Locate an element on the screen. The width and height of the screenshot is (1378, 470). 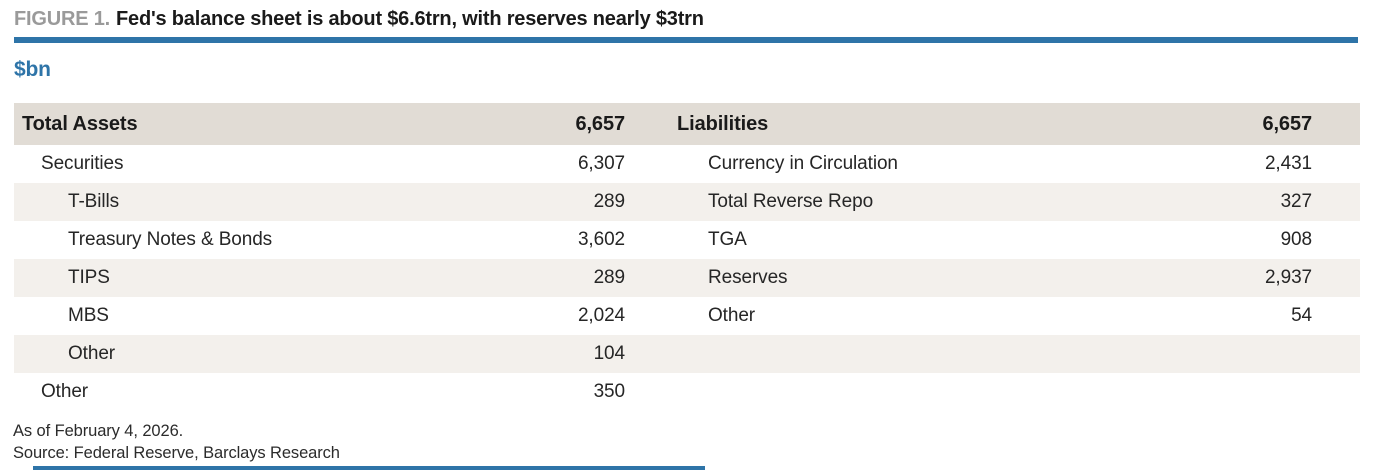
asset-item-label: Treasury Notes & Bonds is located at coordinates (170, 239).